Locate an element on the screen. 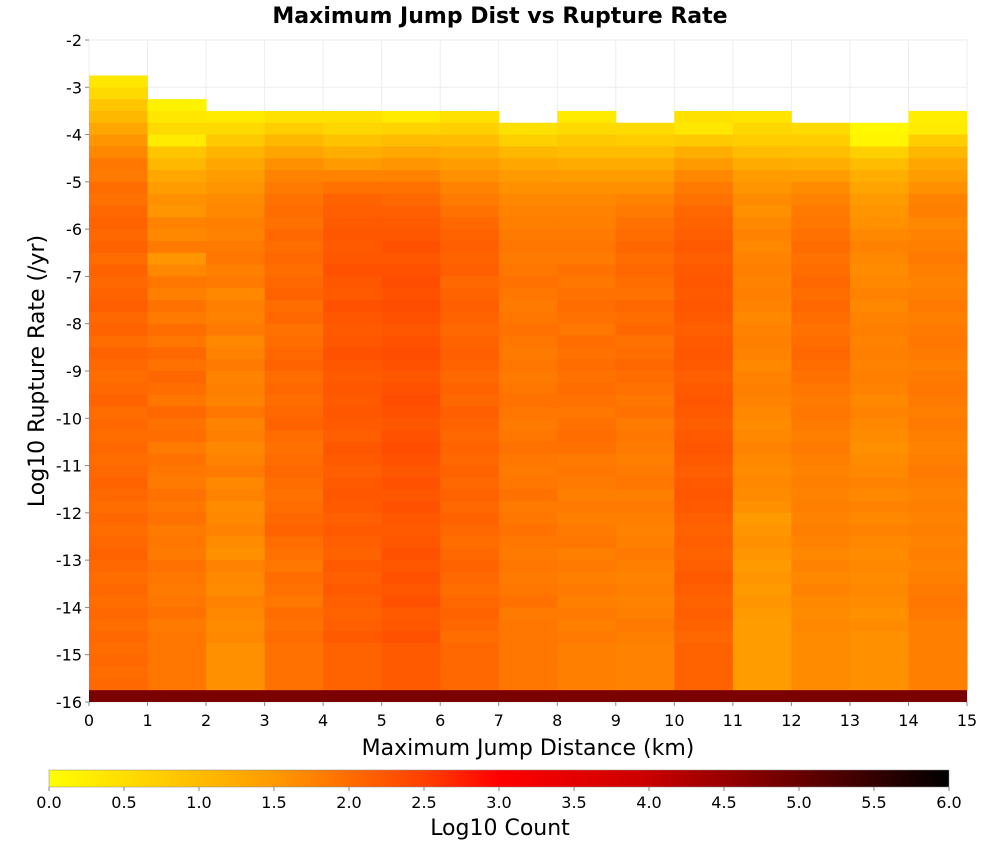 The image size is (1000, 850). x-tick-label: 5 is located at coordinates (382, 720).